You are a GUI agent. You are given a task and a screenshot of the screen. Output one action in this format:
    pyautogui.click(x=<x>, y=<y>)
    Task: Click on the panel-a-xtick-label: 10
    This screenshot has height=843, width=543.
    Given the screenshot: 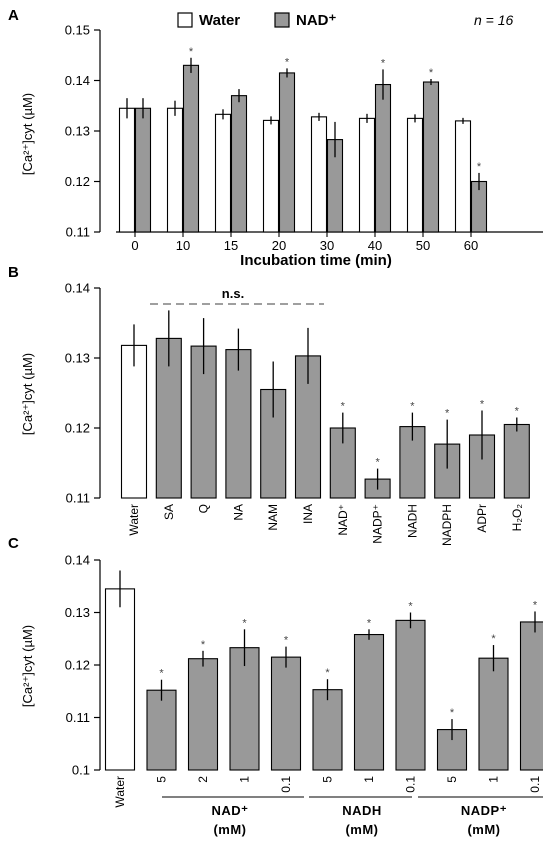 What is the action you would take?
    pyautogui.click(x=183, y=245)
    